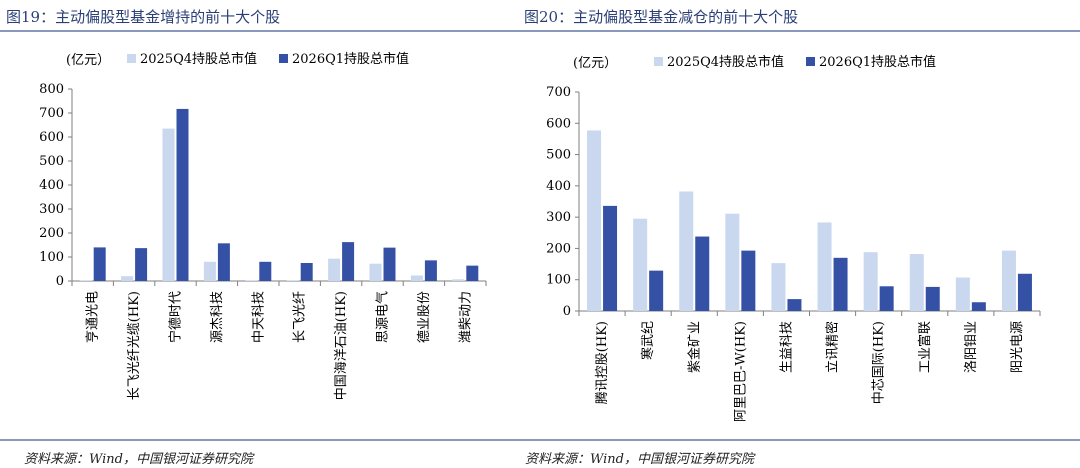  Describe the element at coordinates (88, 60) in the screenshot. I see `left-unit-label: (亿元）` at that location.